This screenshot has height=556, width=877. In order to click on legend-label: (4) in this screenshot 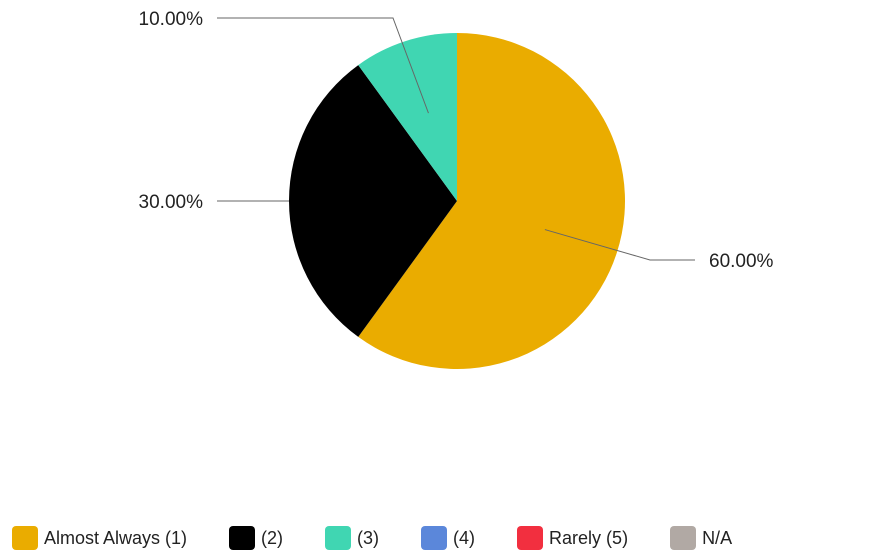, I will do `click(464, 537)`.